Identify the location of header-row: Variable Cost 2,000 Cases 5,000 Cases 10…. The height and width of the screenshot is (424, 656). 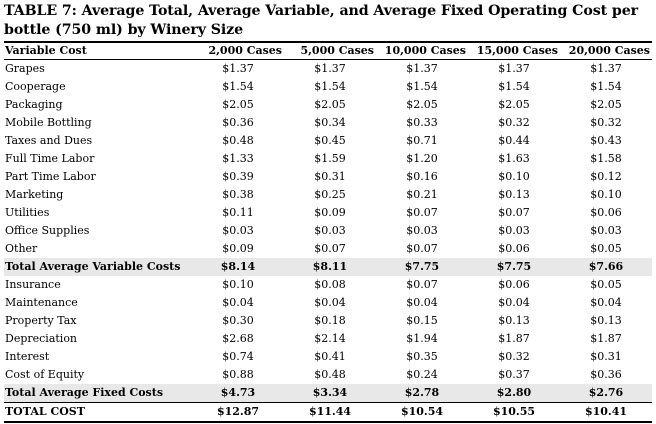
(328, 50).